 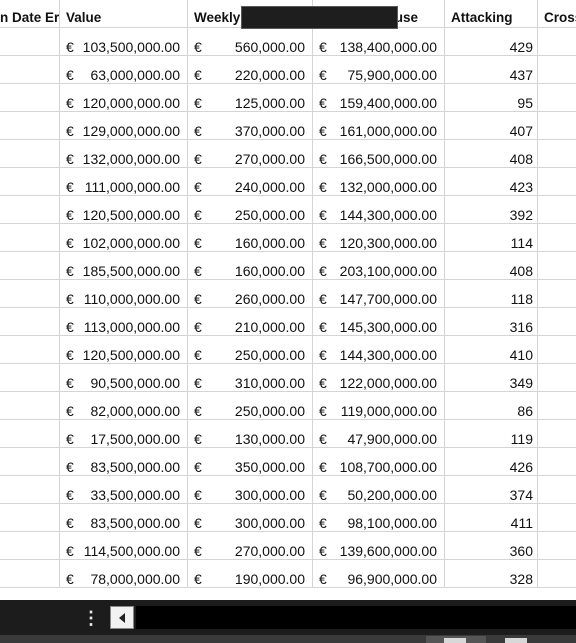 What do you see at coordinates (491, 14) in the screenshot?
I see `header-cell-attacking: Attacking` at bounding box center [491, 14].